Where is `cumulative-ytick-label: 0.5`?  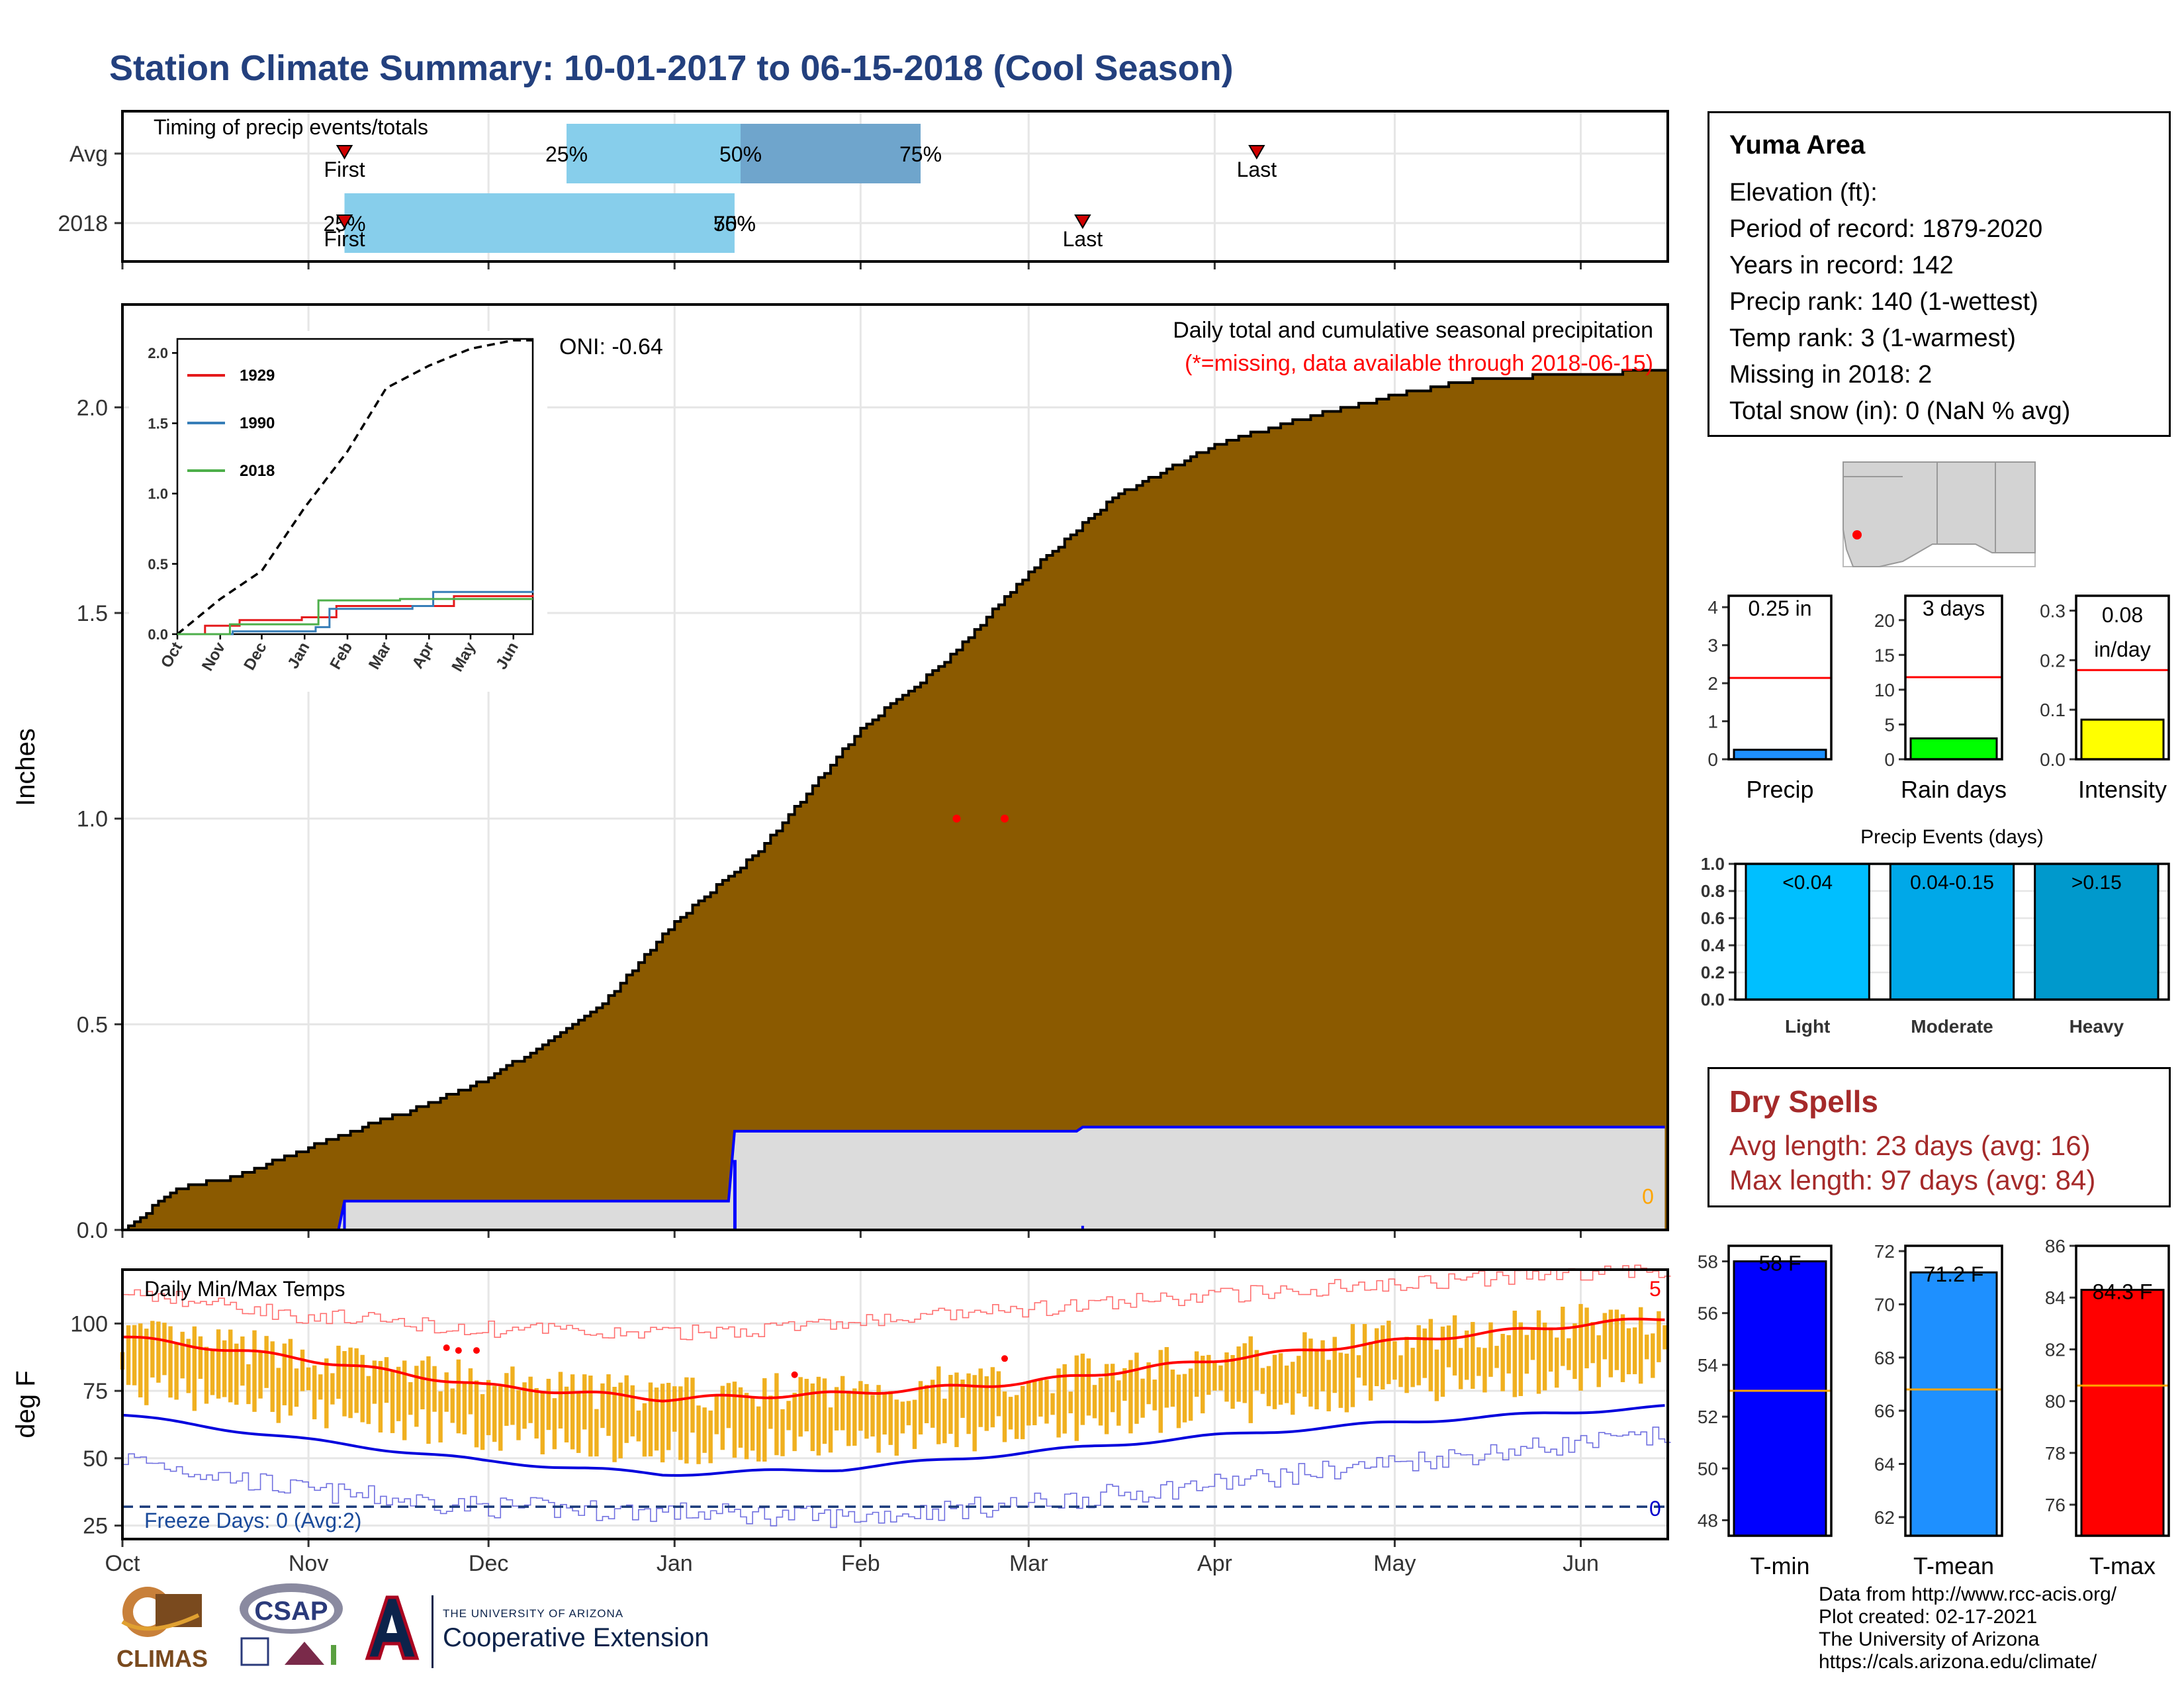
cumulative-ytick-label: 0.5 is located at coordinates (92, 1024).